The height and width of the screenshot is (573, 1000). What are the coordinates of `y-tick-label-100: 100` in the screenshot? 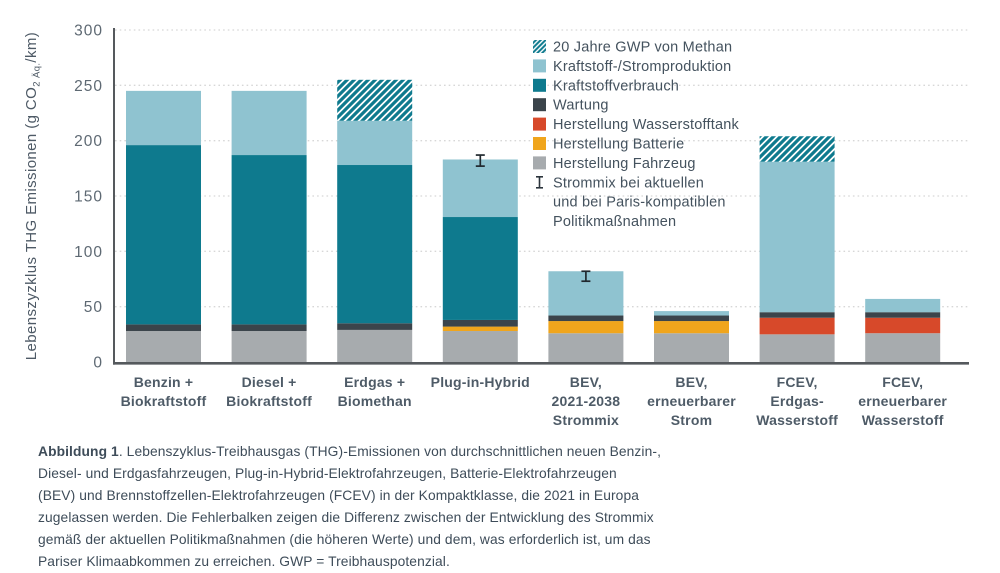 It's located at (88, 252).